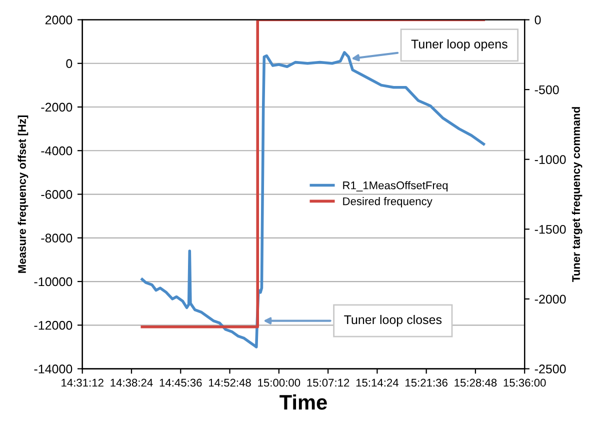 Image resolution: width=610 pixels, height=439 pixels. Describe the element at coordinates (58, 20) in the screenshot. I see `y-tick-label: 2000` at that location.